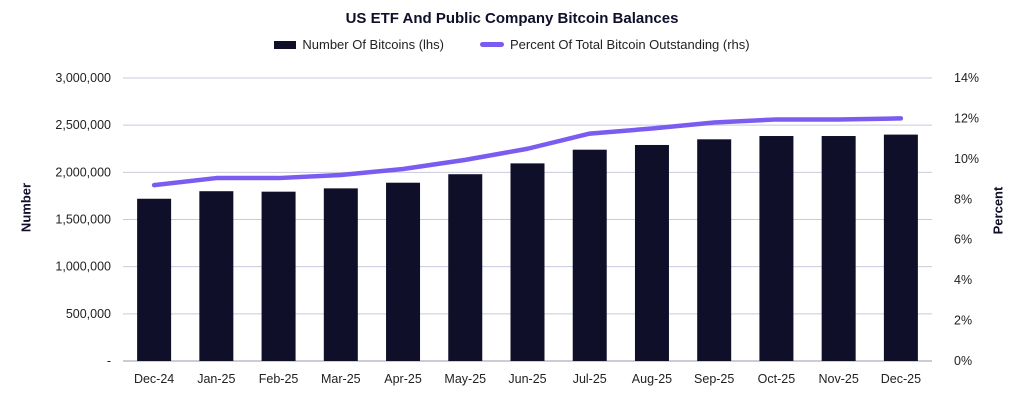 Image resolution: width=1024 pixels, height=400 pixels. I want to click on x-tick-label: May-25, so click(465, 379).